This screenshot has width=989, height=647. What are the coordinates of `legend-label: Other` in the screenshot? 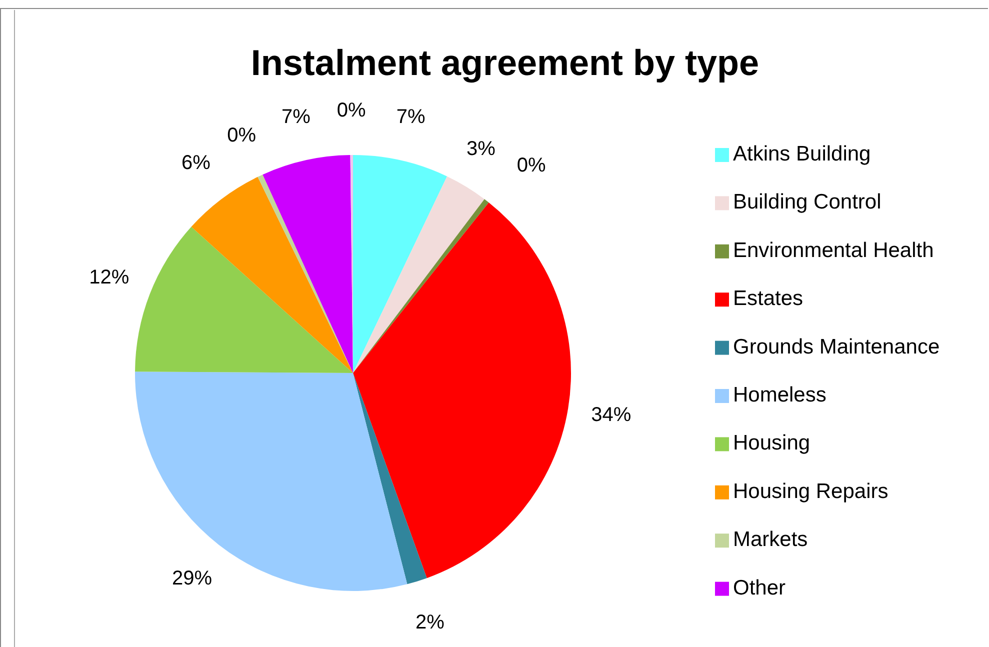 It's located at (759, 588).